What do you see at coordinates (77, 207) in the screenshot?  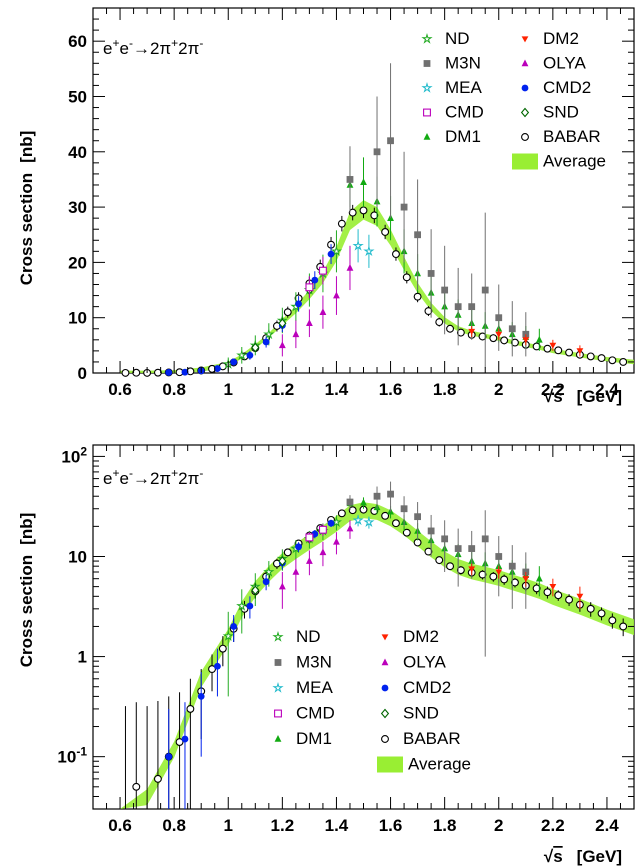 I see `y-tick-label: 30` at bounding box center [77, 207].